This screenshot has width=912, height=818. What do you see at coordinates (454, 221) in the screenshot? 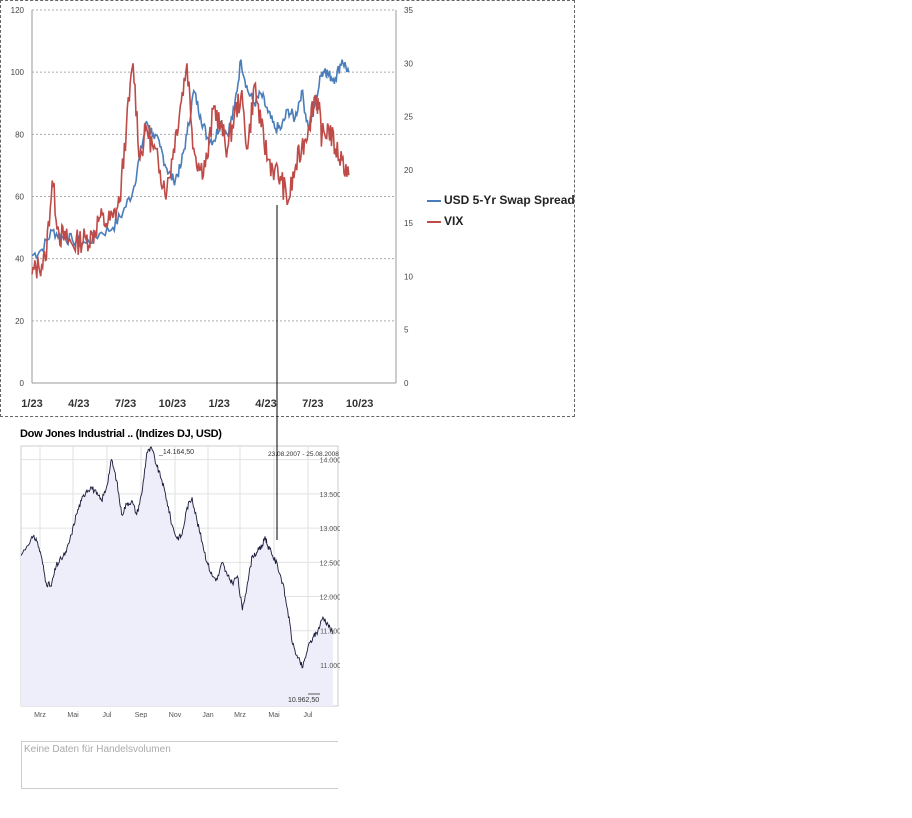
I see `legend-label-vix: VIX` at bounding box center [454, 221].